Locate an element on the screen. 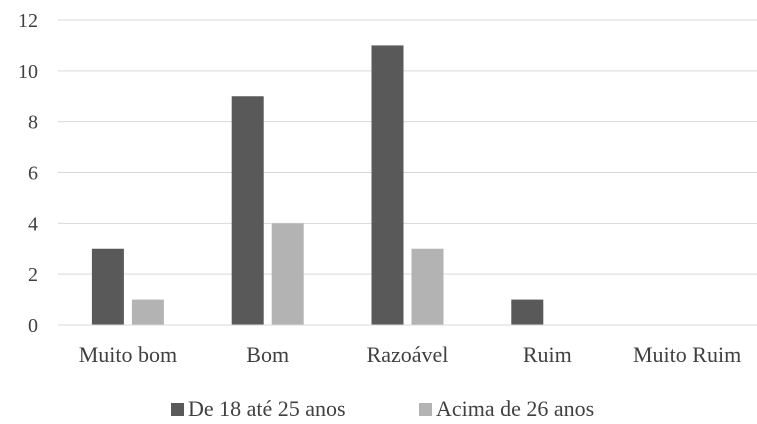 This screenshot has width=757, height=424. x-category-label: Razoável is located at coordinates (408, 354).